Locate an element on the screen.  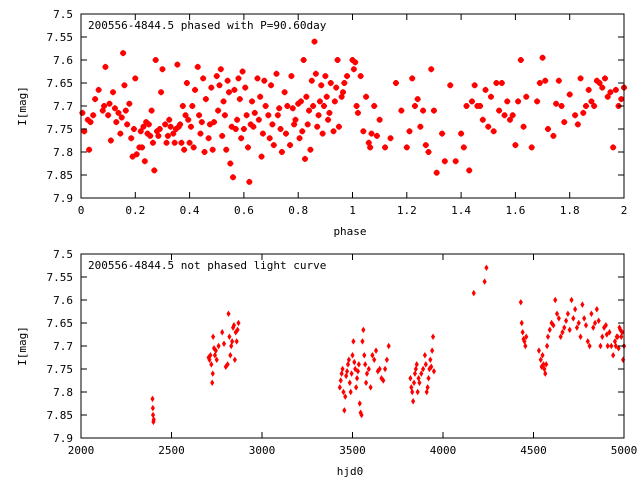
phased-y-tick-label: 7.85 is located at coordinates (60, 175).